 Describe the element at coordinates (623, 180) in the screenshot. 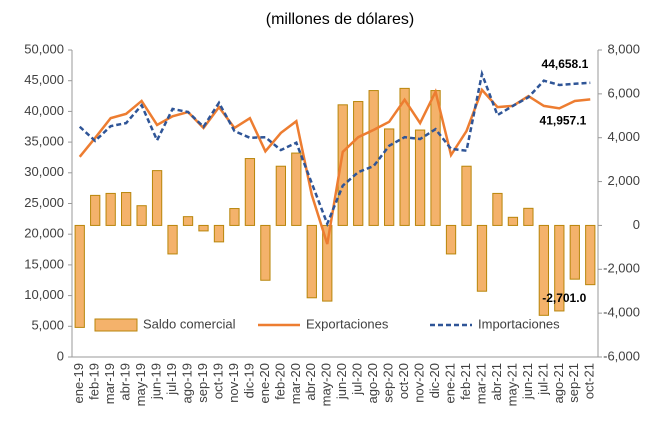

I see `y2-tick-label: 2,000` at that location.